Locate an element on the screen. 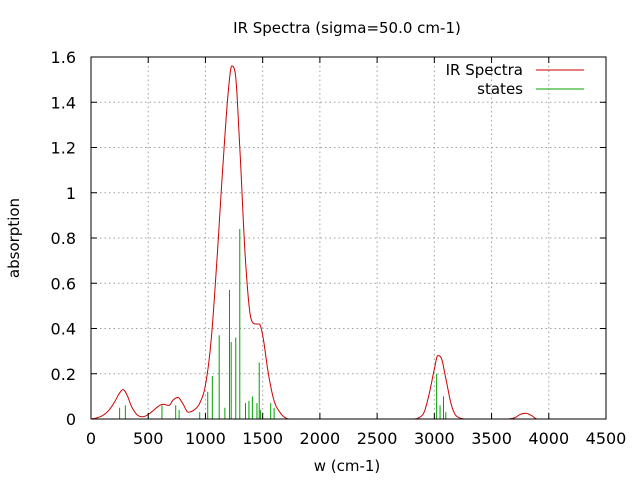 This screenshot has height=480, width=640. y-axis-label: absorption is located at coordinates (14, 238).